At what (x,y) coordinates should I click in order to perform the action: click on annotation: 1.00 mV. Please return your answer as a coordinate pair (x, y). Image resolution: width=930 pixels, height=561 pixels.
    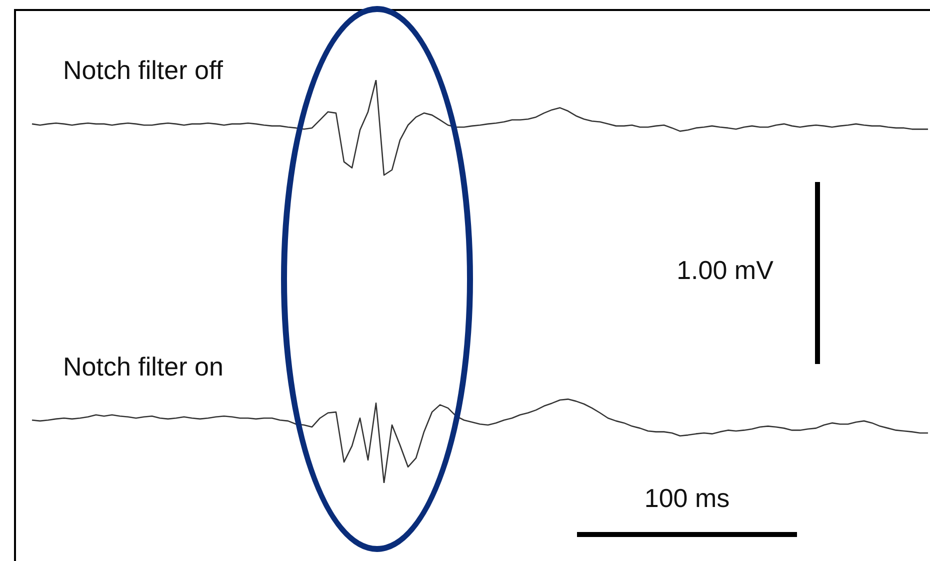
    Looking at the image, I should click on (725, 270).